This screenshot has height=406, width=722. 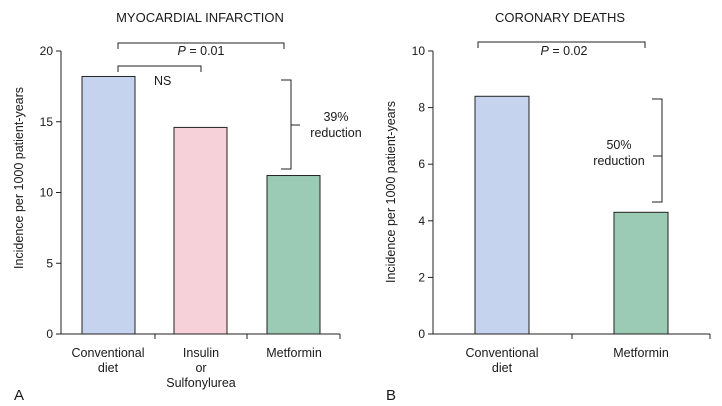 I want to click on chart-a-y-tick-label: 15, so click(x=47, y=122).